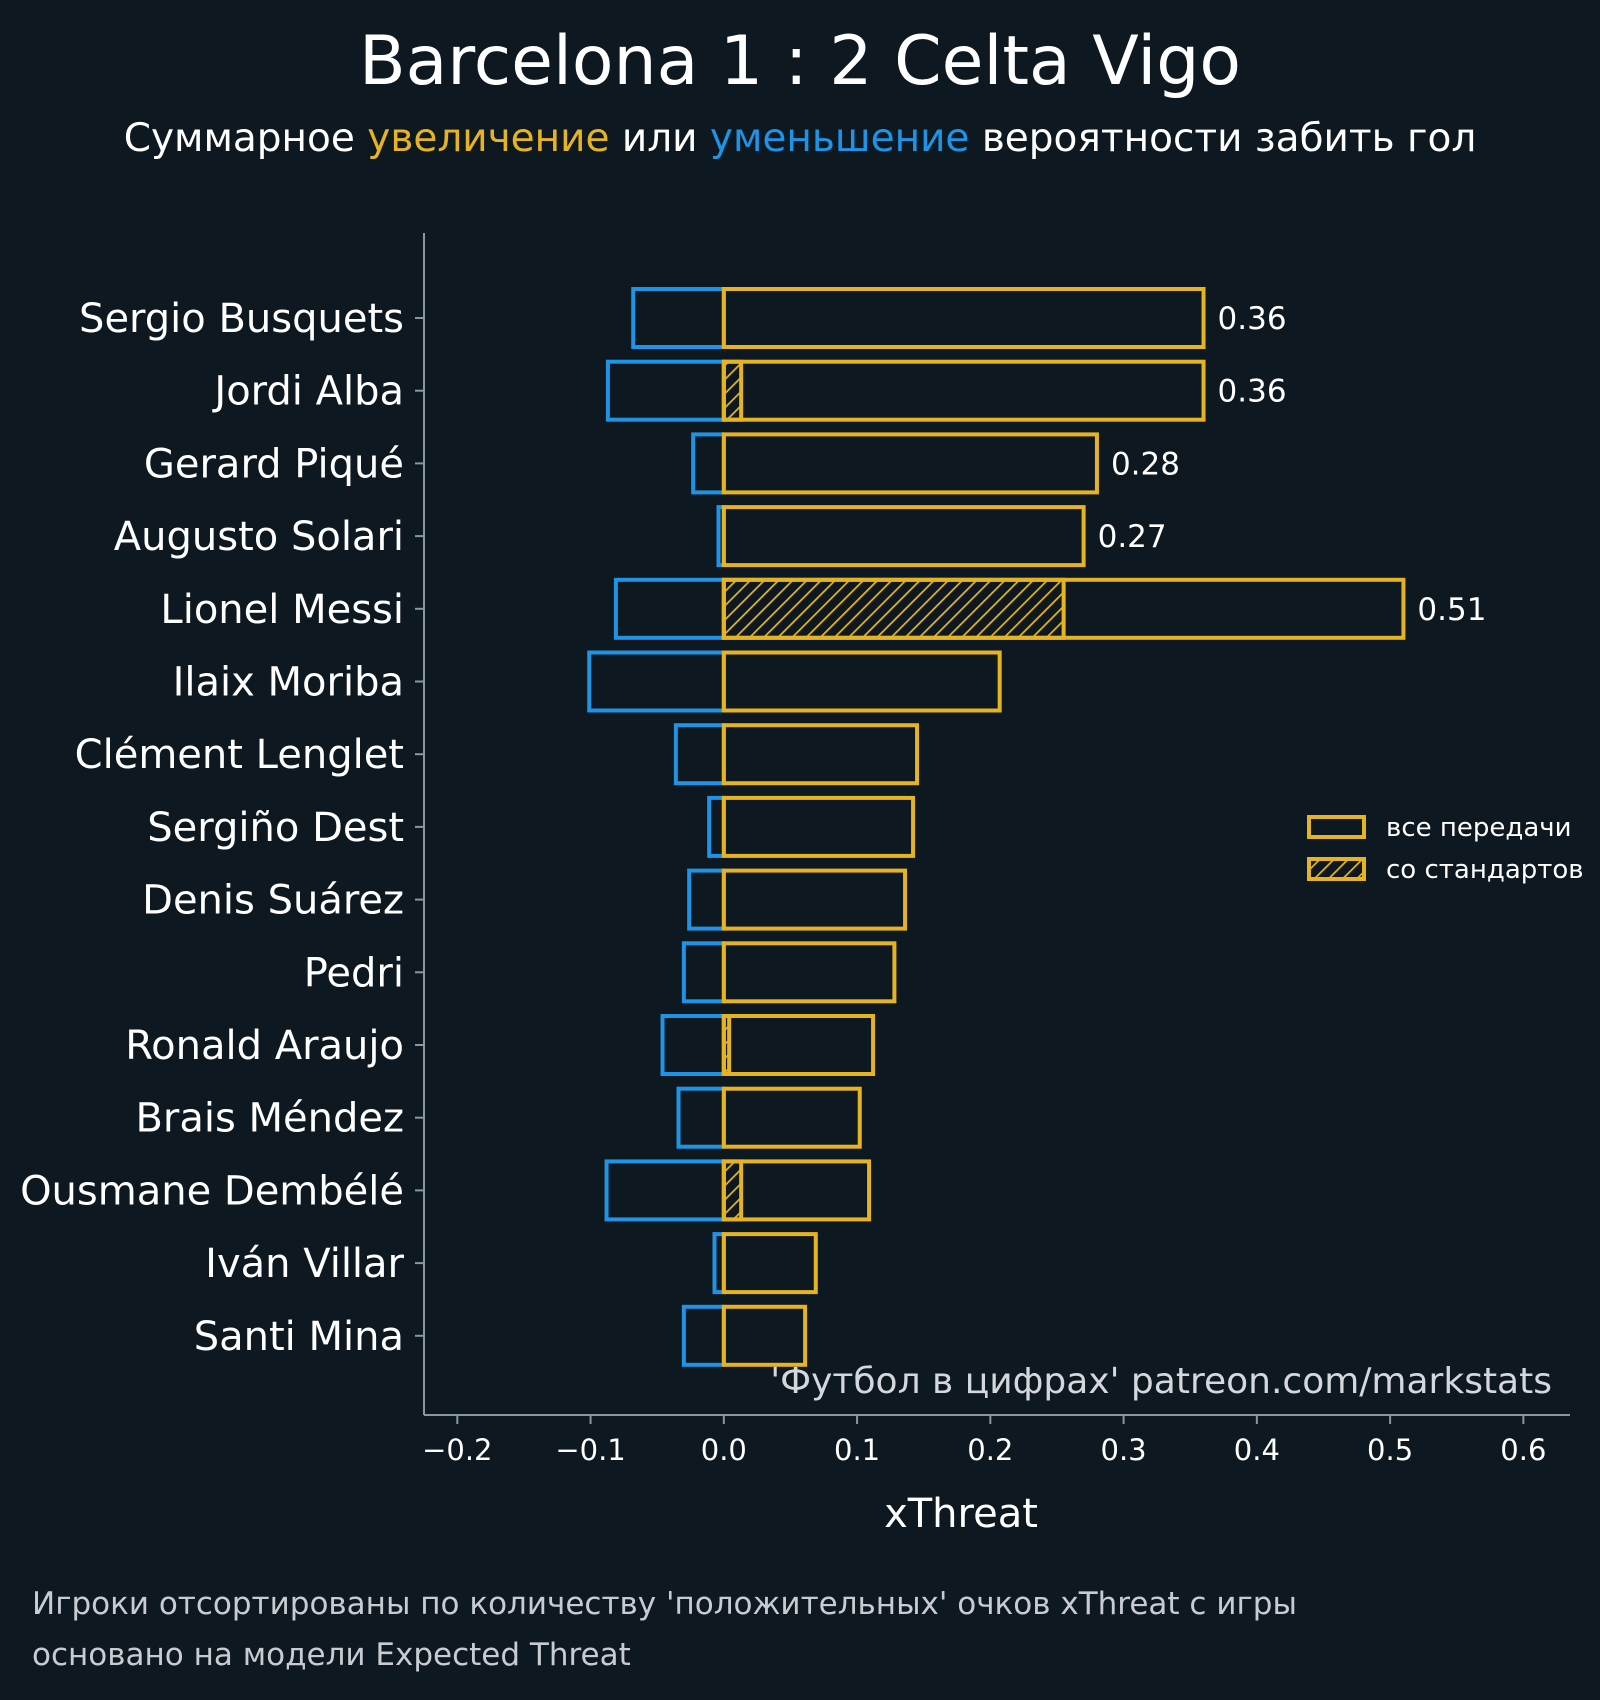 The height and width of the screenshot is (1700, 1600). What do you see at coordinates (1252, 319) in the screenshot?
I see `value-label-sergio-busquets: 0.36` at bounding box center [1252, 319].